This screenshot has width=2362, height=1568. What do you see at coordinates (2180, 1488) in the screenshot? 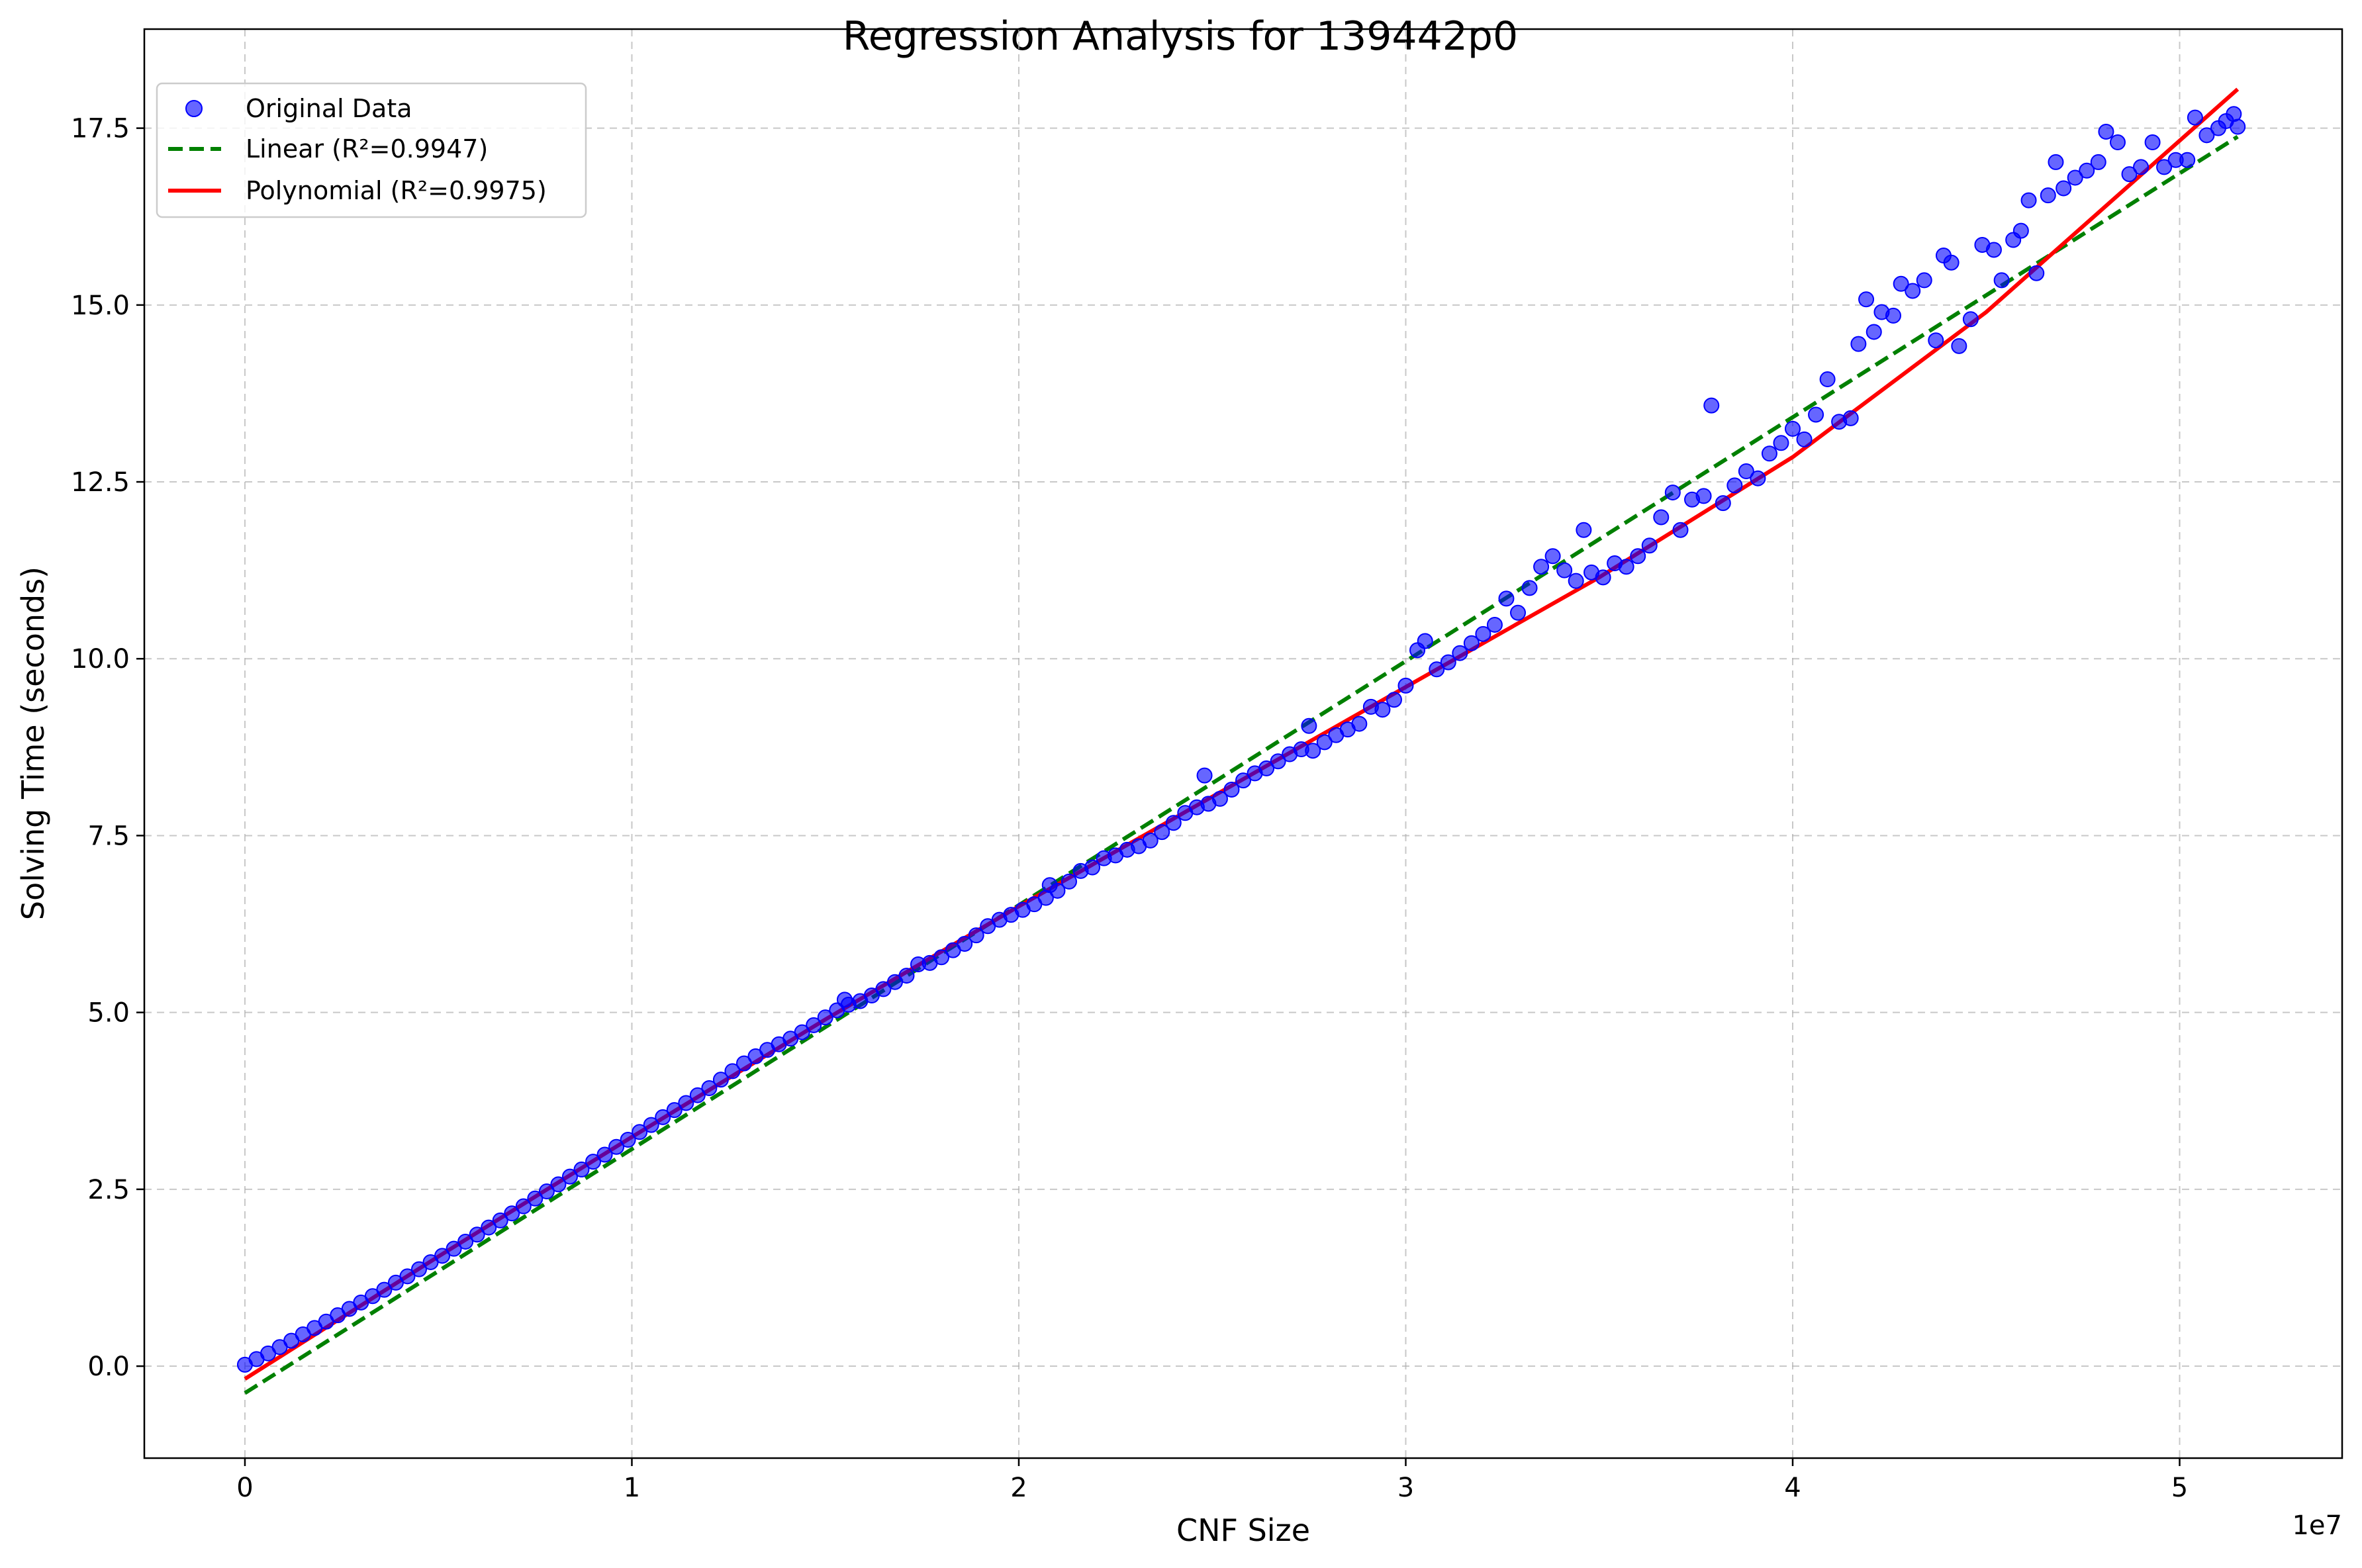
I see `x-tick-label: 5` at bounding box center [2180, 1488].